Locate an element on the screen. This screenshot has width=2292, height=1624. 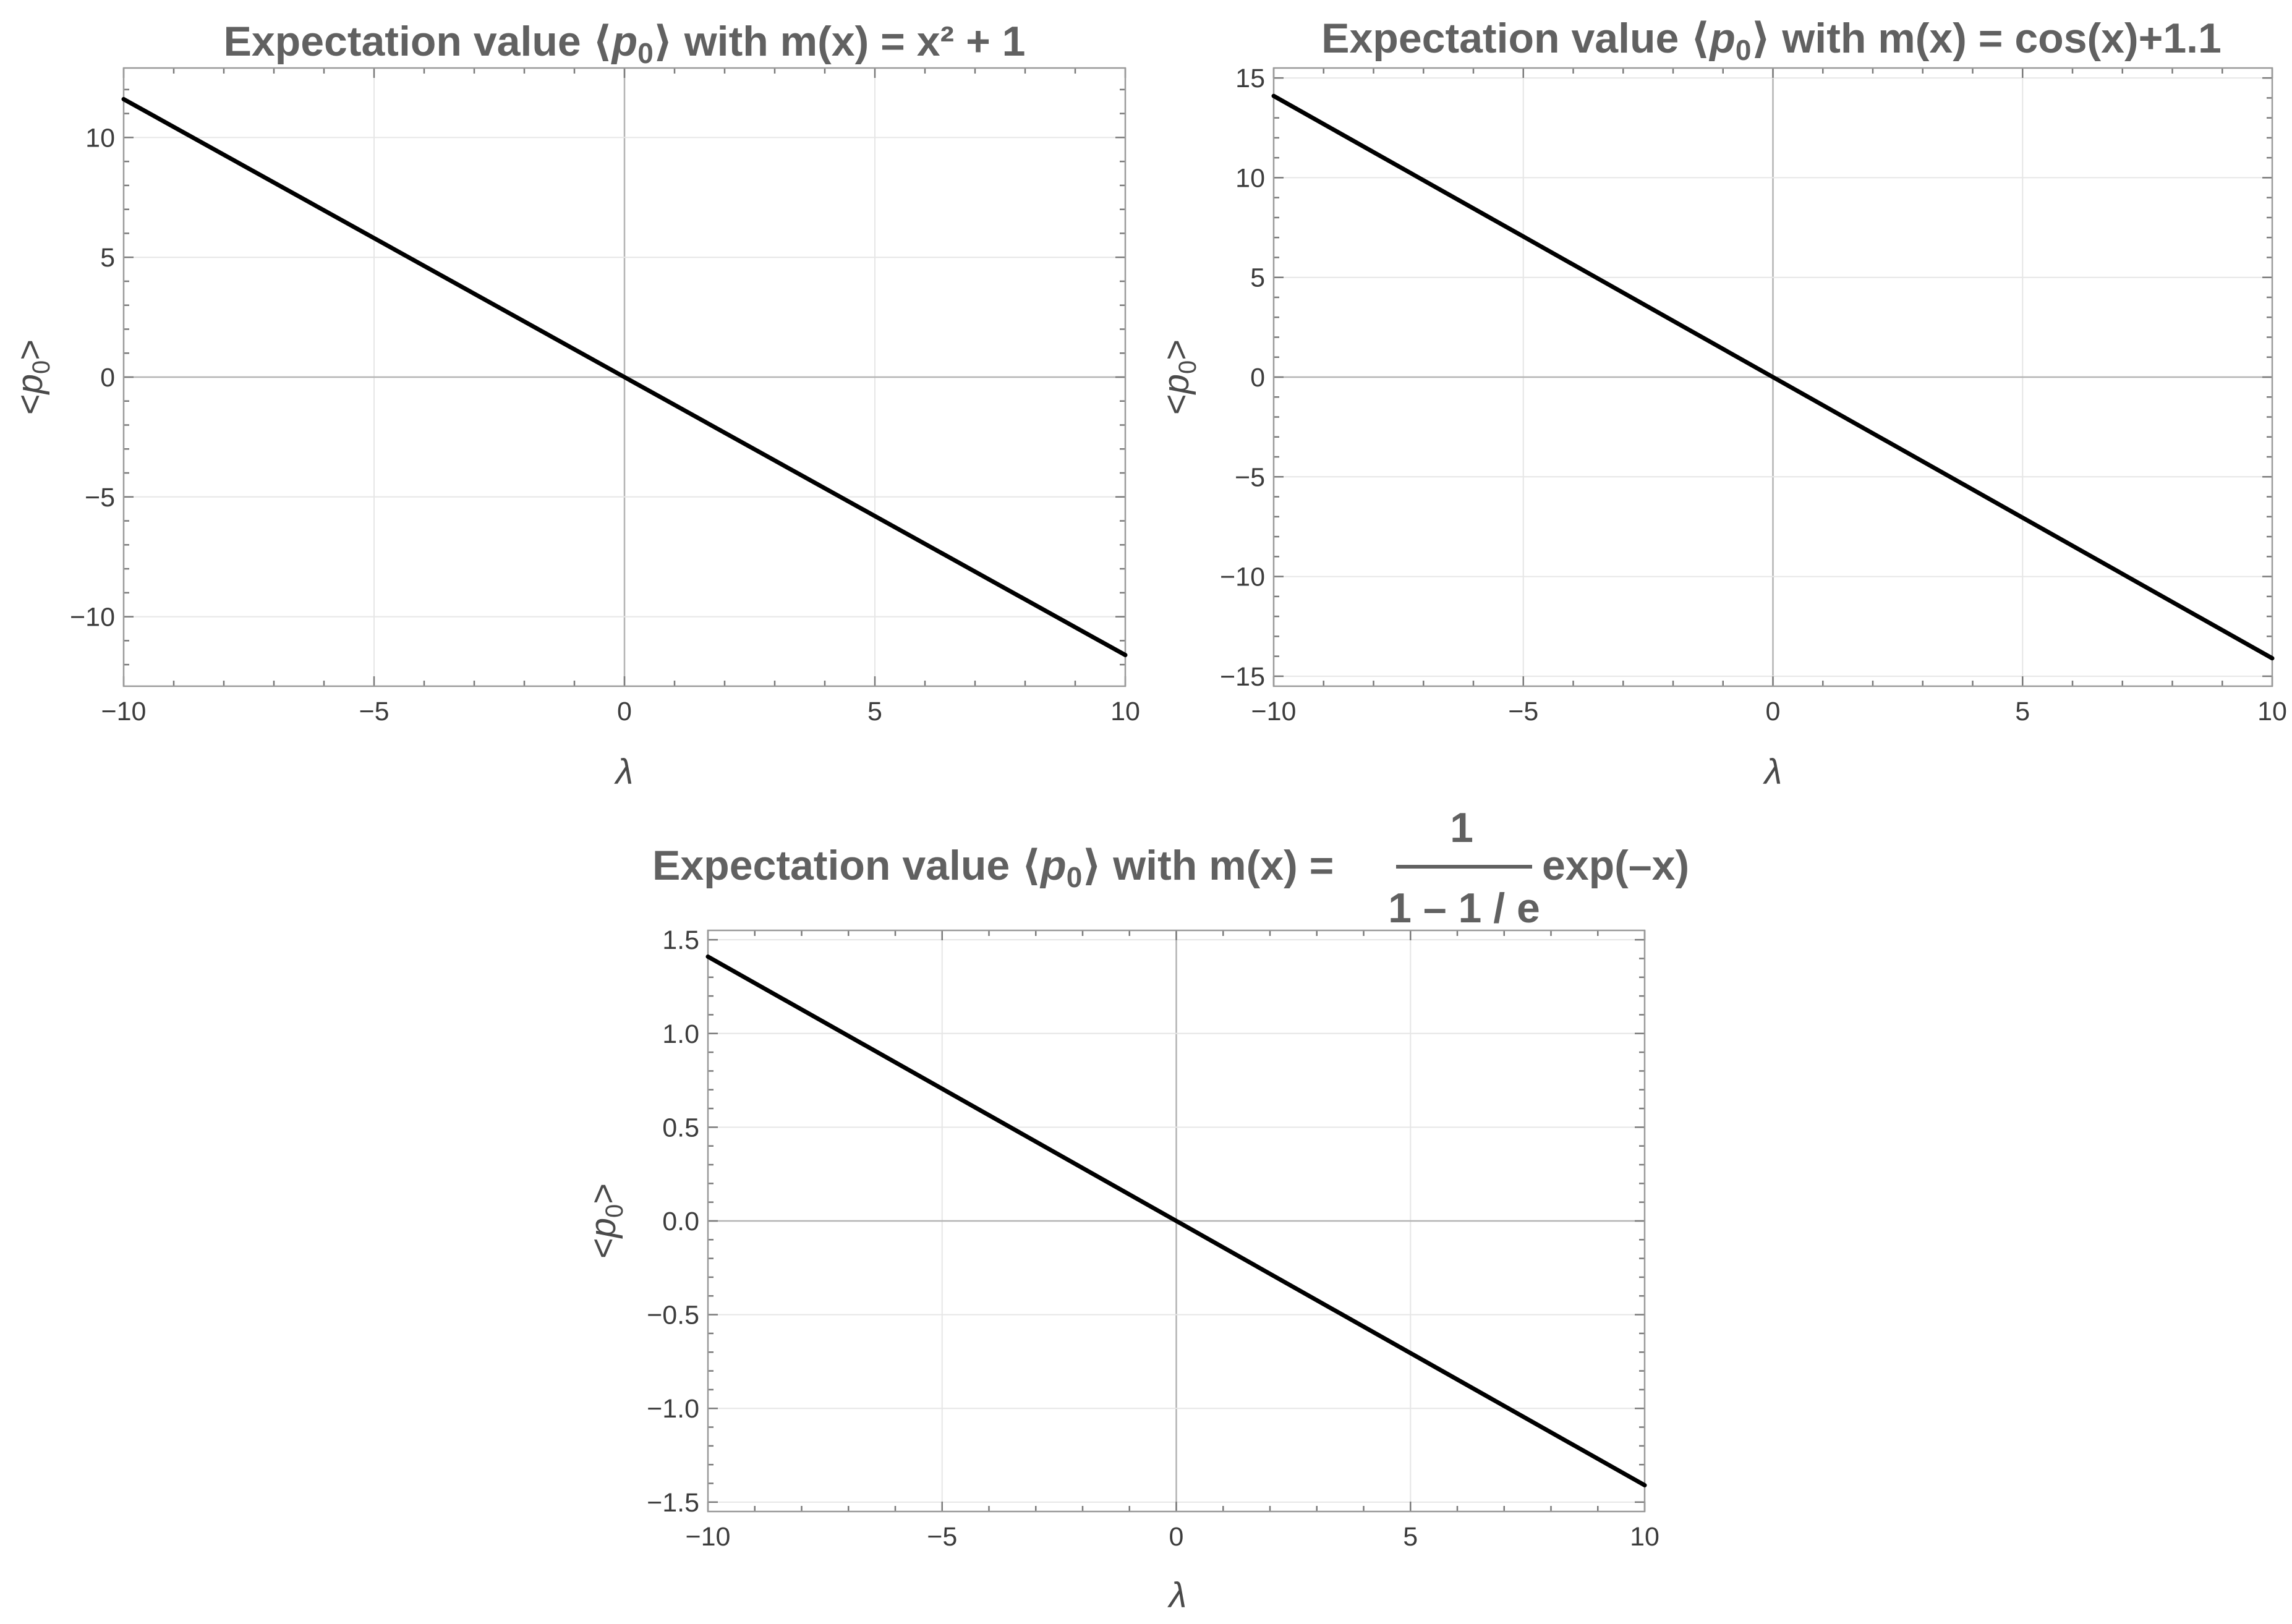
y-tick-label: 1.0 is located at coordinates (680, 1034).